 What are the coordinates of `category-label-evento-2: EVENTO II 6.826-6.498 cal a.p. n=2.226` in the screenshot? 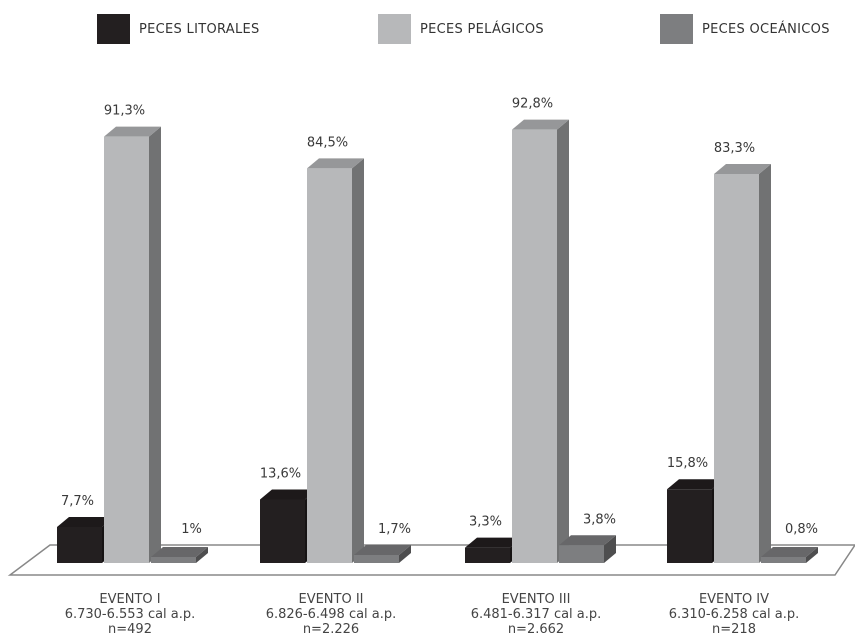 It's located at (331, 614).